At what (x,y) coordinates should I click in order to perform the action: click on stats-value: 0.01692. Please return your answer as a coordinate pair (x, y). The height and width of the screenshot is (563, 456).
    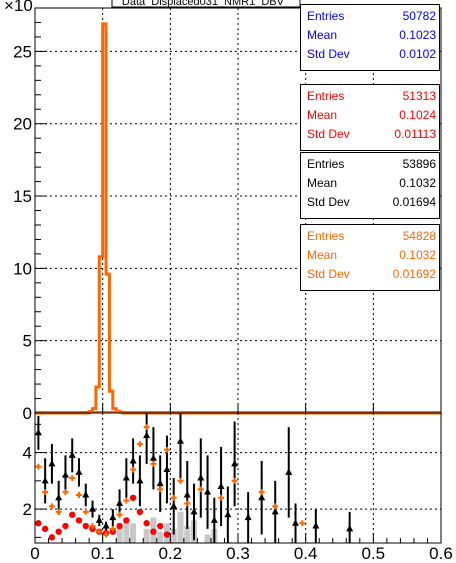
    Looking at the image, I should click on (414, 274).